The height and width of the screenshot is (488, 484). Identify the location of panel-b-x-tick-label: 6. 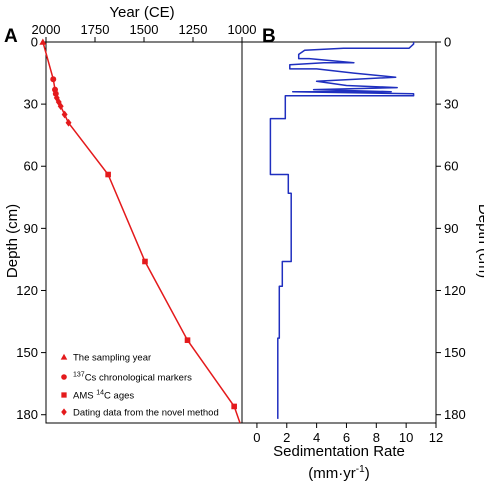
(346, 437).